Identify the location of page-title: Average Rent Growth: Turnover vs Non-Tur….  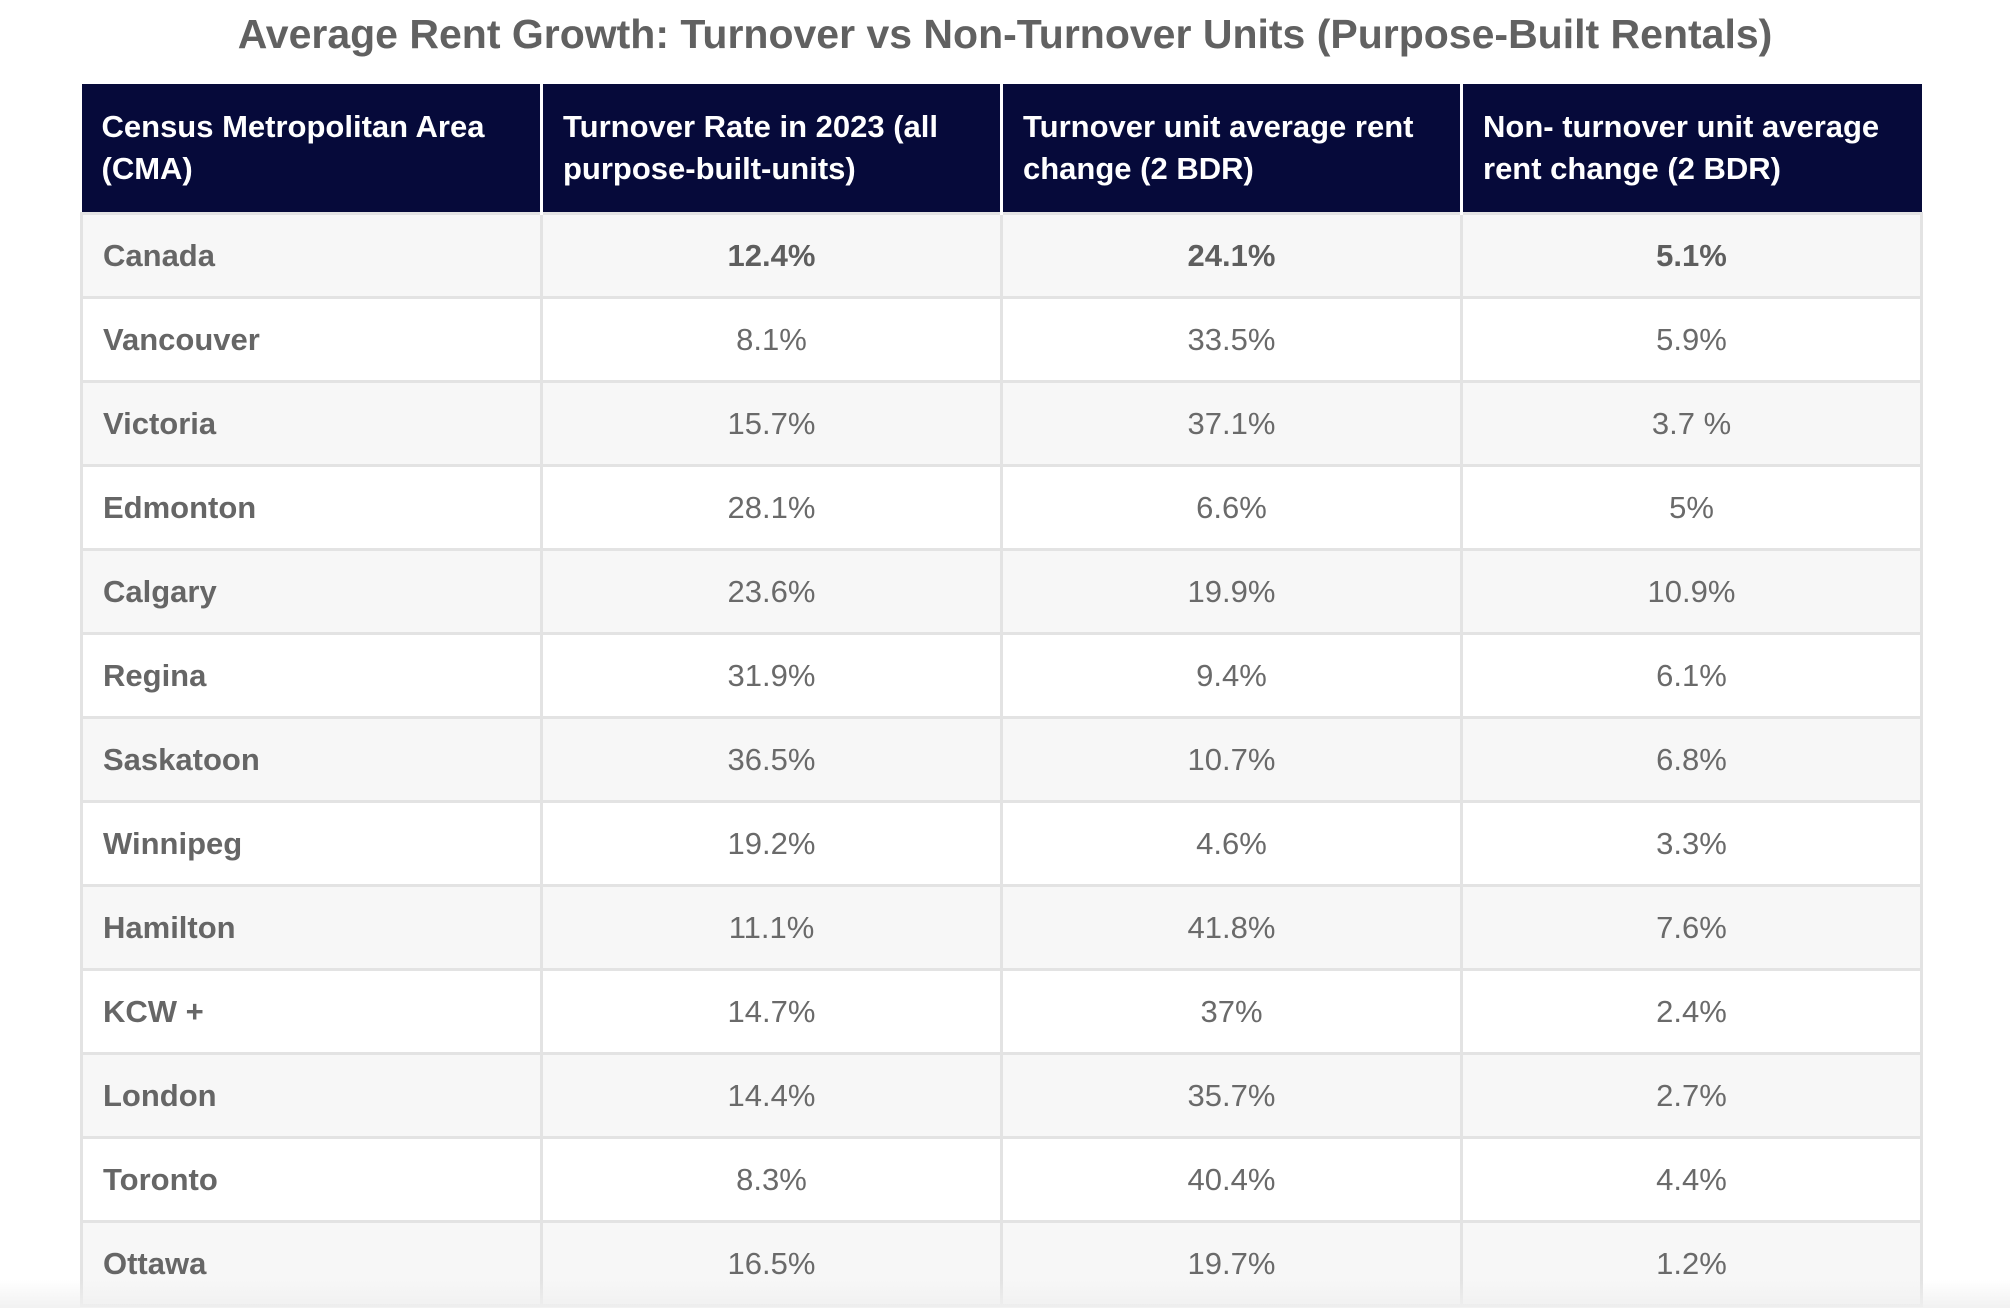
(1005, 34).